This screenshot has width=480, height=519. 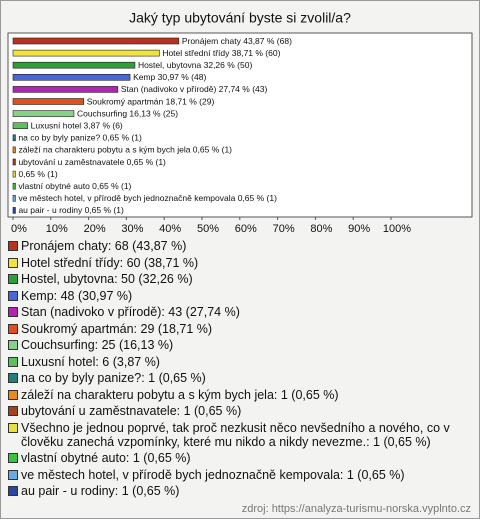 What do you see at coordinates (169, 77) in the screenshot?
I see `bar-label: Kemp 30,97 % (48)` at bounding box center [169, 77].